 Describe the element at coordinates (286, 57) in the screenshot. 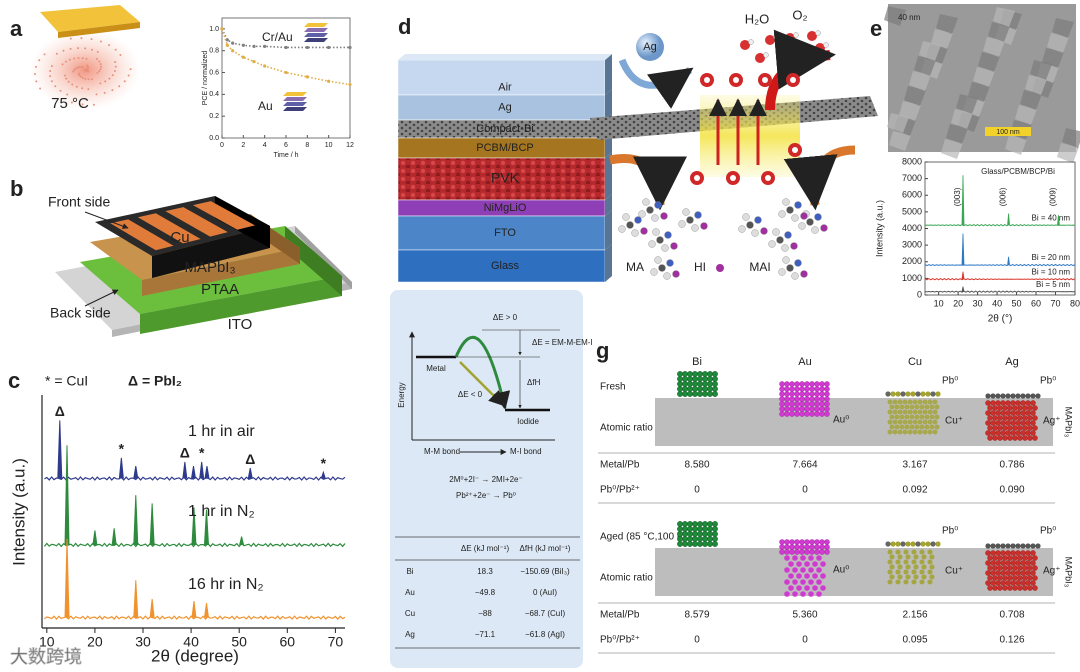

I see `series-line` at that location.